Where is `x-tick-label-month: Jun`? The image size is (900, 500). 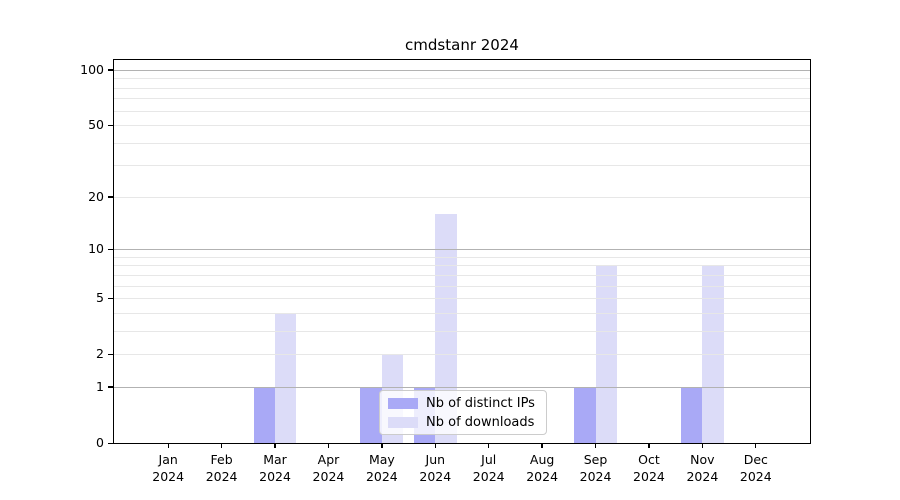
x-tick-label-month: Jun is located at coordinates (435, 459).